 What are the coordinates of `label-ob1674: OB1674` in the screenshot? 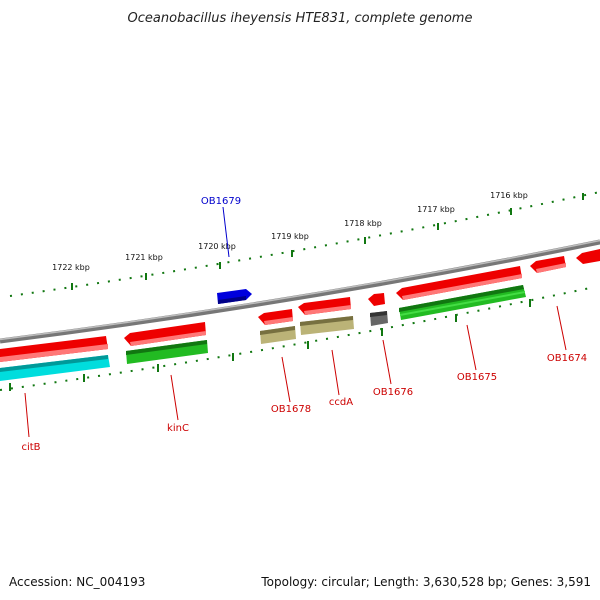 It's located at (567, 358).